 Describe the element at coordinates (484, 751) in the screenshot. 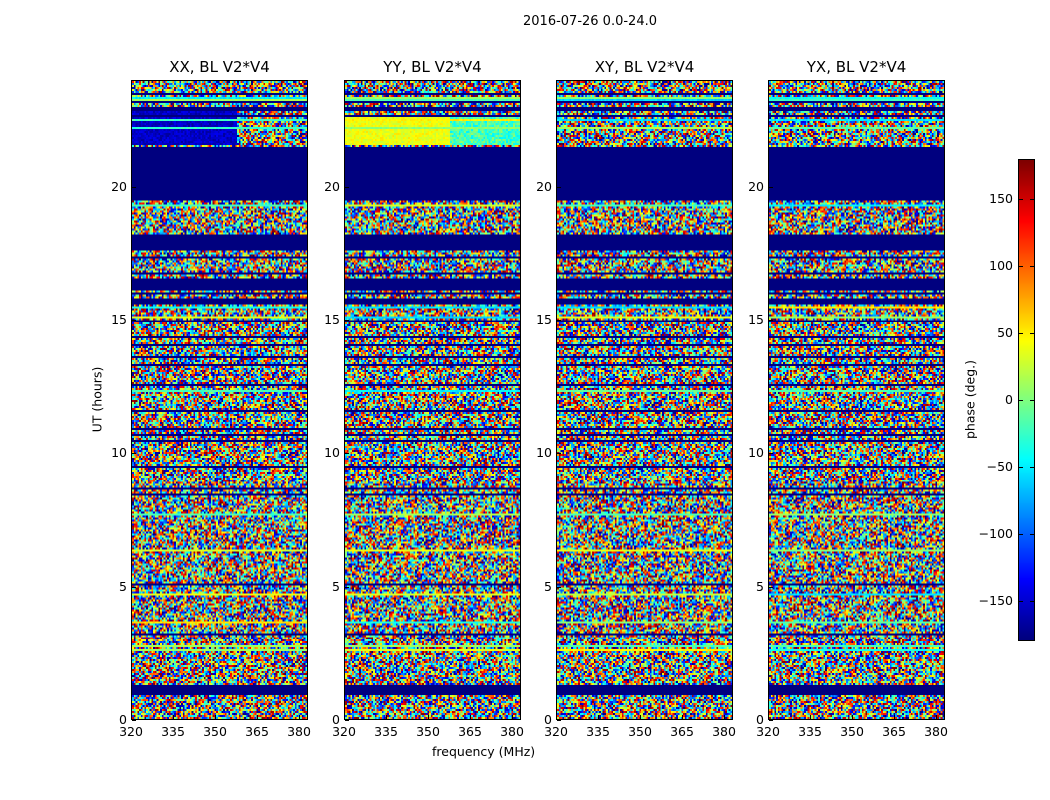

I see `x-axis-label: frequency (MHz)` at that location.